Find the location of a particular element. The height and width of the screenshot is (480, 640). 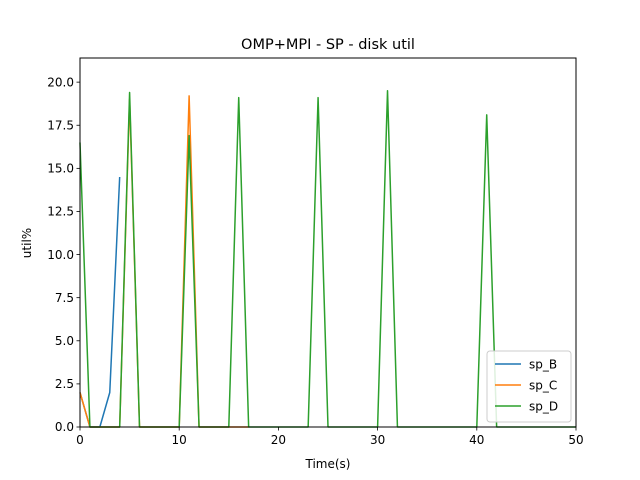

x-axis-label: Time(s) is located at coordinates (328, 464).